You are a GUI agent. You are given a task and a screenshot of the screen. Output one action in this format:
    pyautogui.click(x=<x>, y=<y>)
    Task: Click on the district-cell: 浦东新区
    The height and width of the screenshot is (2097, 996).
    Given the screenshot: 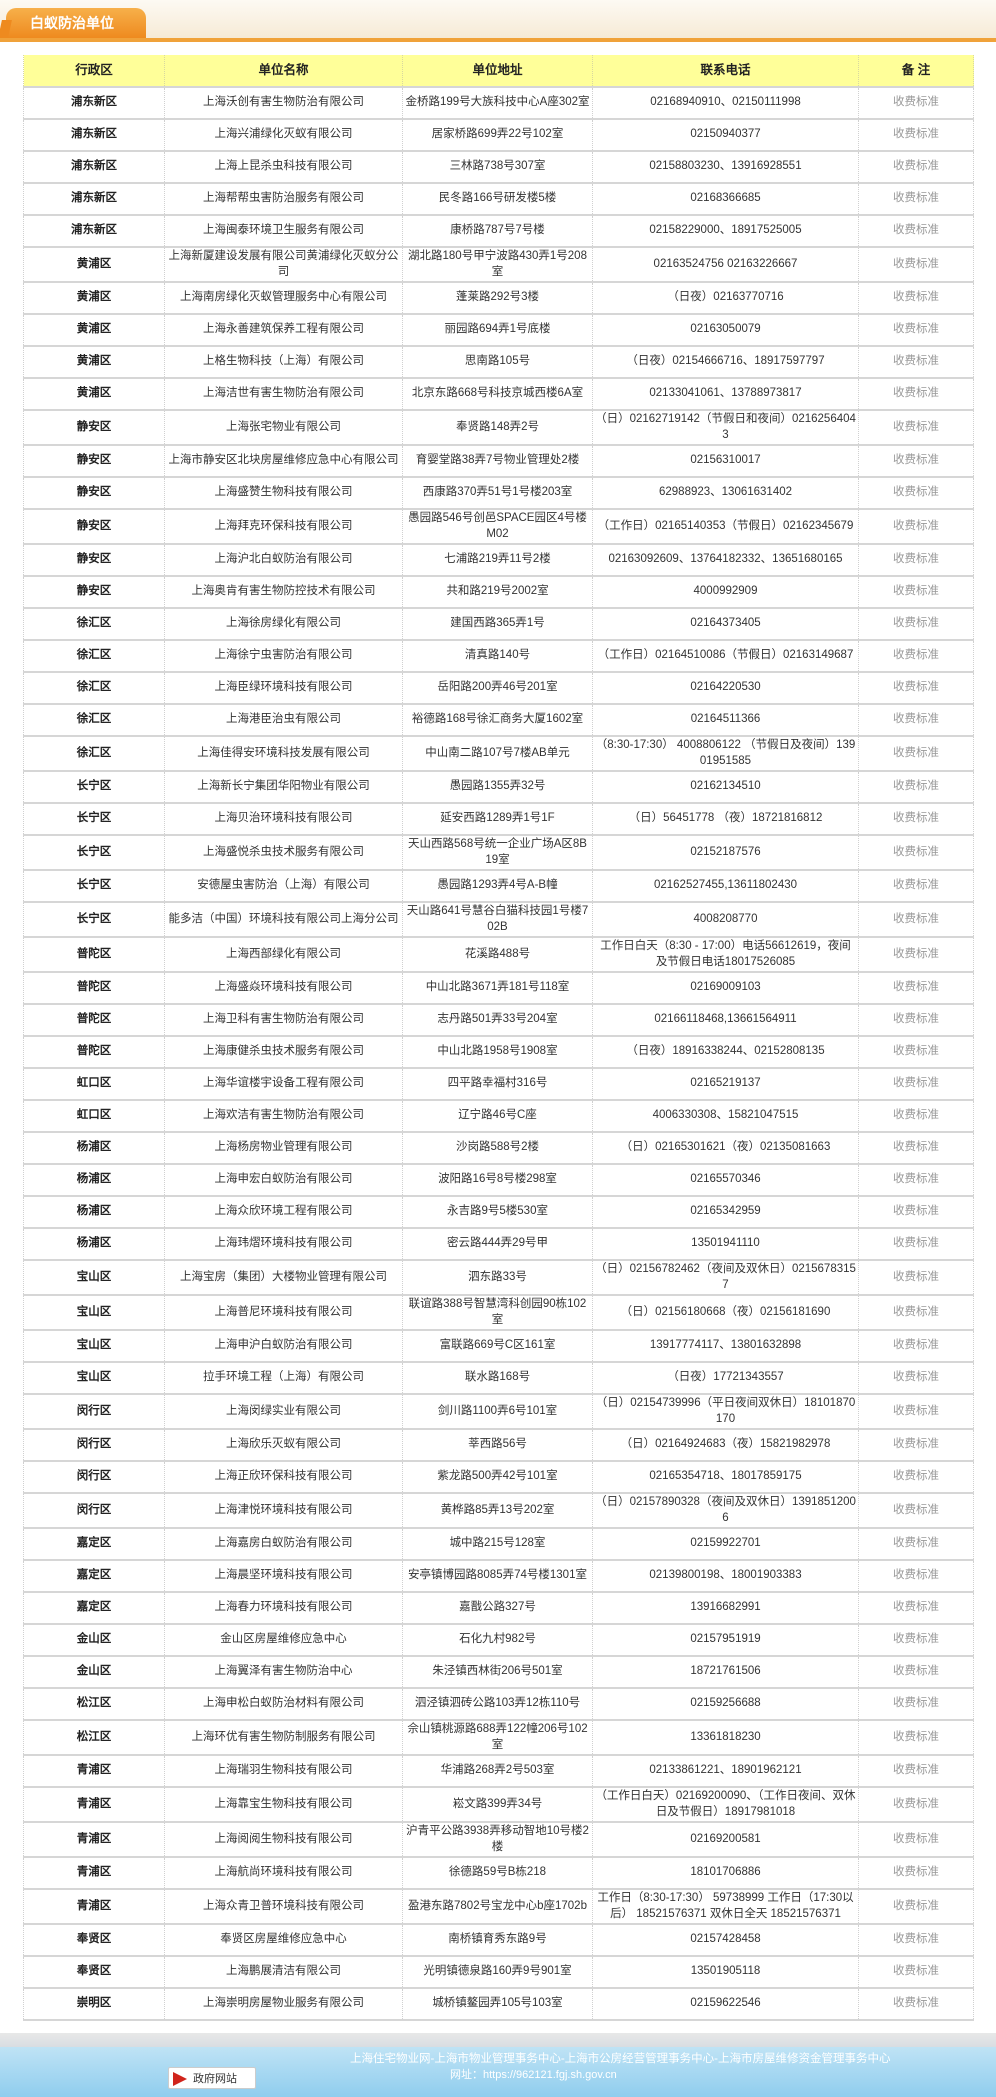 What is the action you would take?
    pyautogui.click(x=94, y=135)
    